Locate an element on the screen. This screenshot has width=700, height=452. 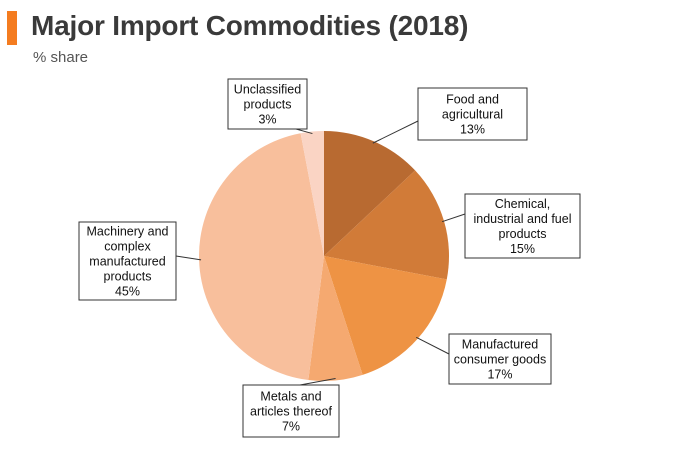
label-box-food-and is located at coordinates (472, 114).